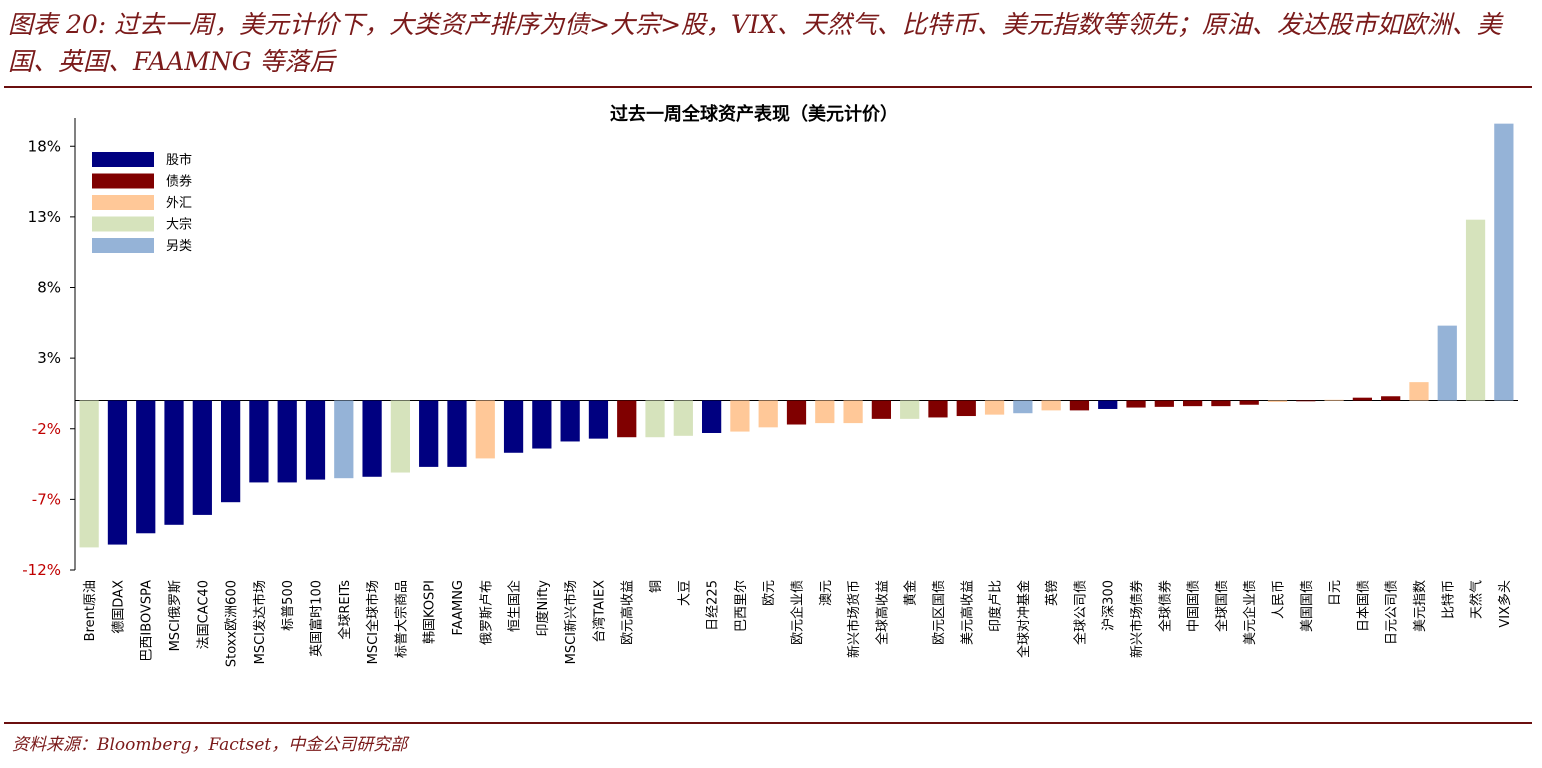 Image resolution: width=1542 pixels, height=768 pixels. I want to click on x-tick-label: Stoxx欧洲600, so click(232, 623).